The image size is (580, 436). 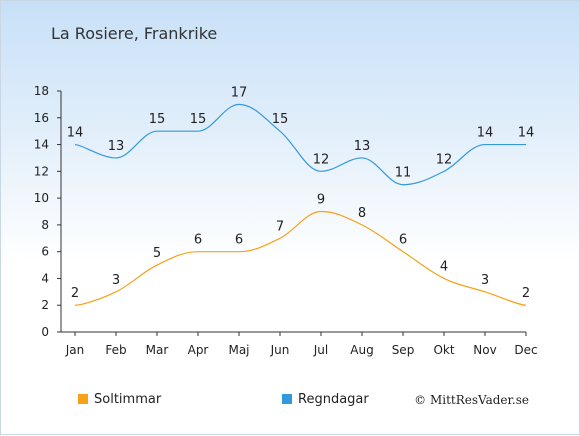 What do you see at coordinates (45, 332) in the screenshot?
I see `y-tick-label: 0` at bounding box center [45, 332].